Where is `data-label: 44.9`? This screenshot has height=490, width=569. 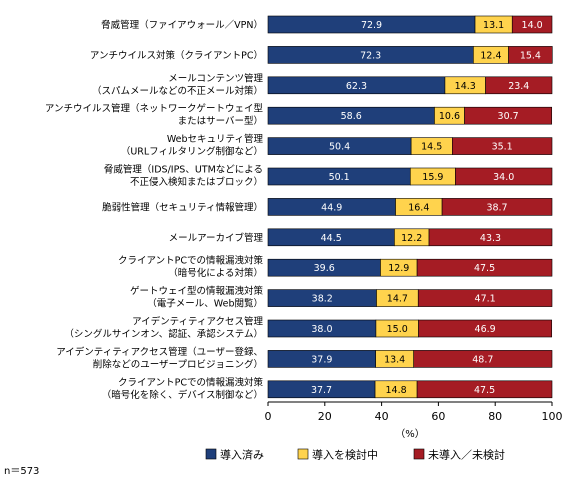 data-label: 44.9 is located at coordinates (331, 207).